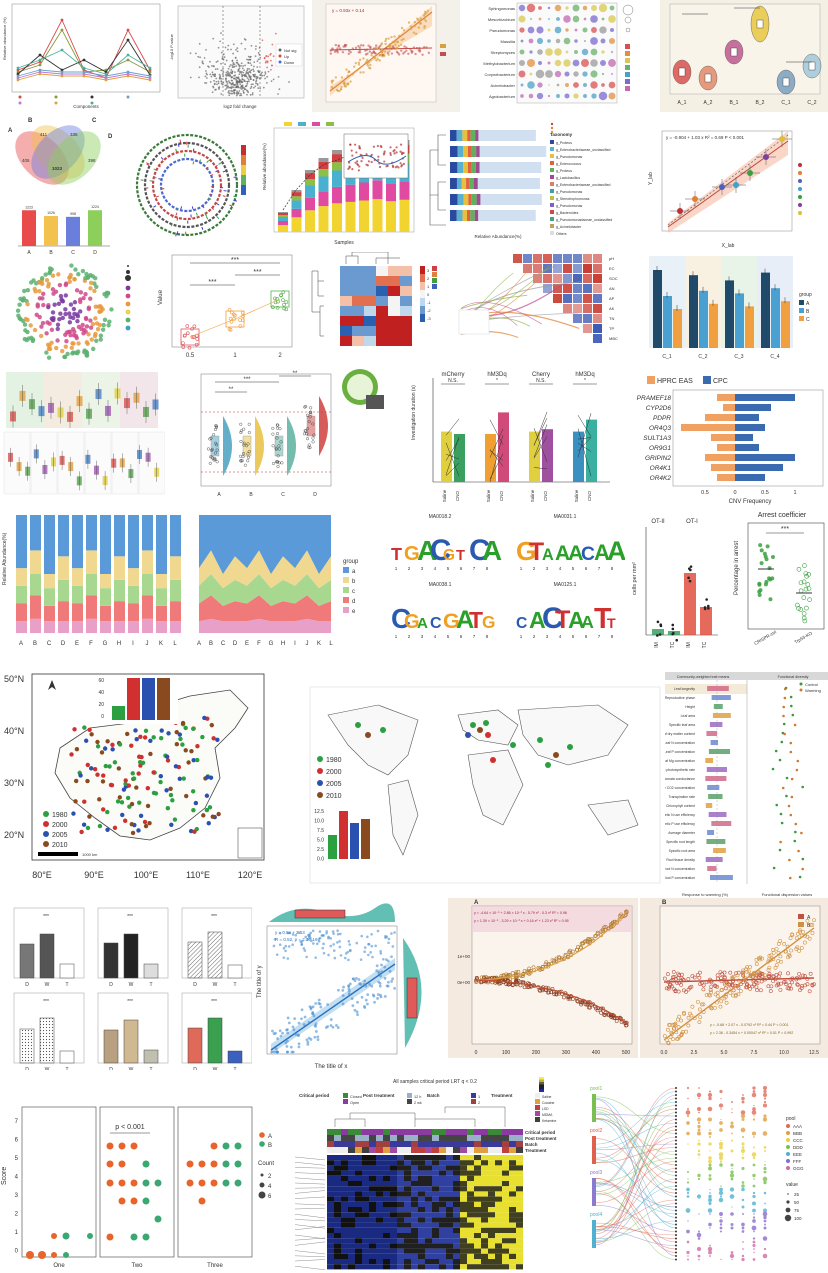 The width and height of the screenshot is (828, 1273). What do you see at coordinates (90, 854) in the screenshot?
I see `scale-label: 1000 km` at bounding box center [90, 854].